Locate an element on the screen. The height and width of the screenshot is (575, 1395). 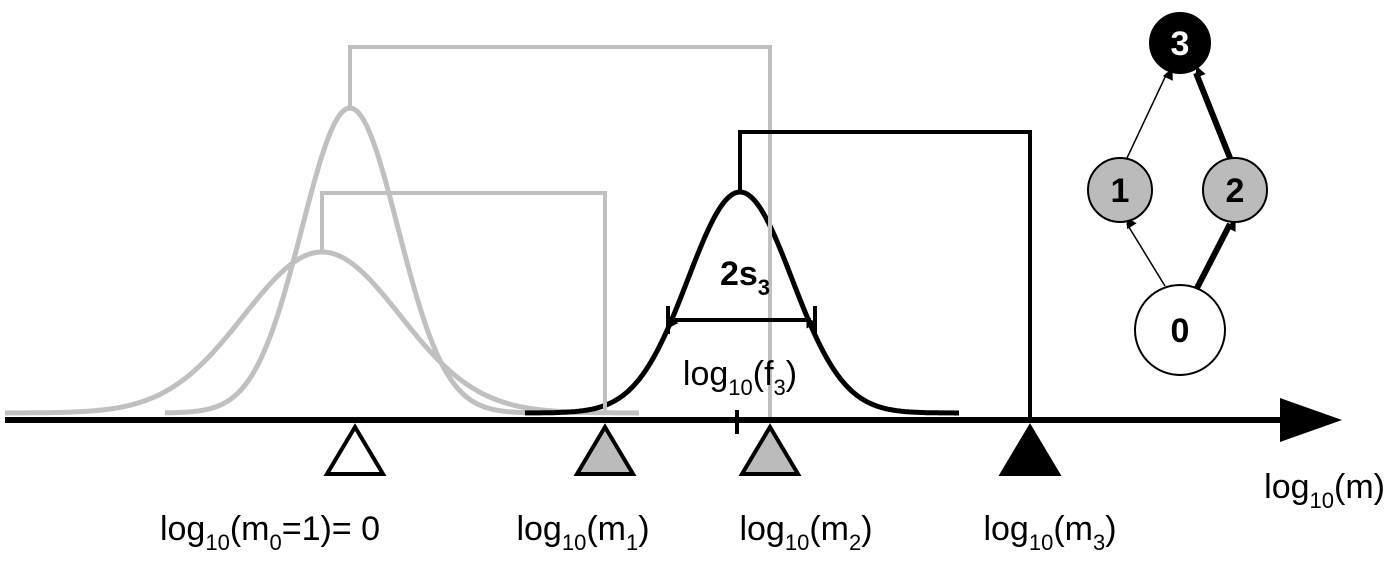
subscript: 1 is located at coordinates (632, 542).